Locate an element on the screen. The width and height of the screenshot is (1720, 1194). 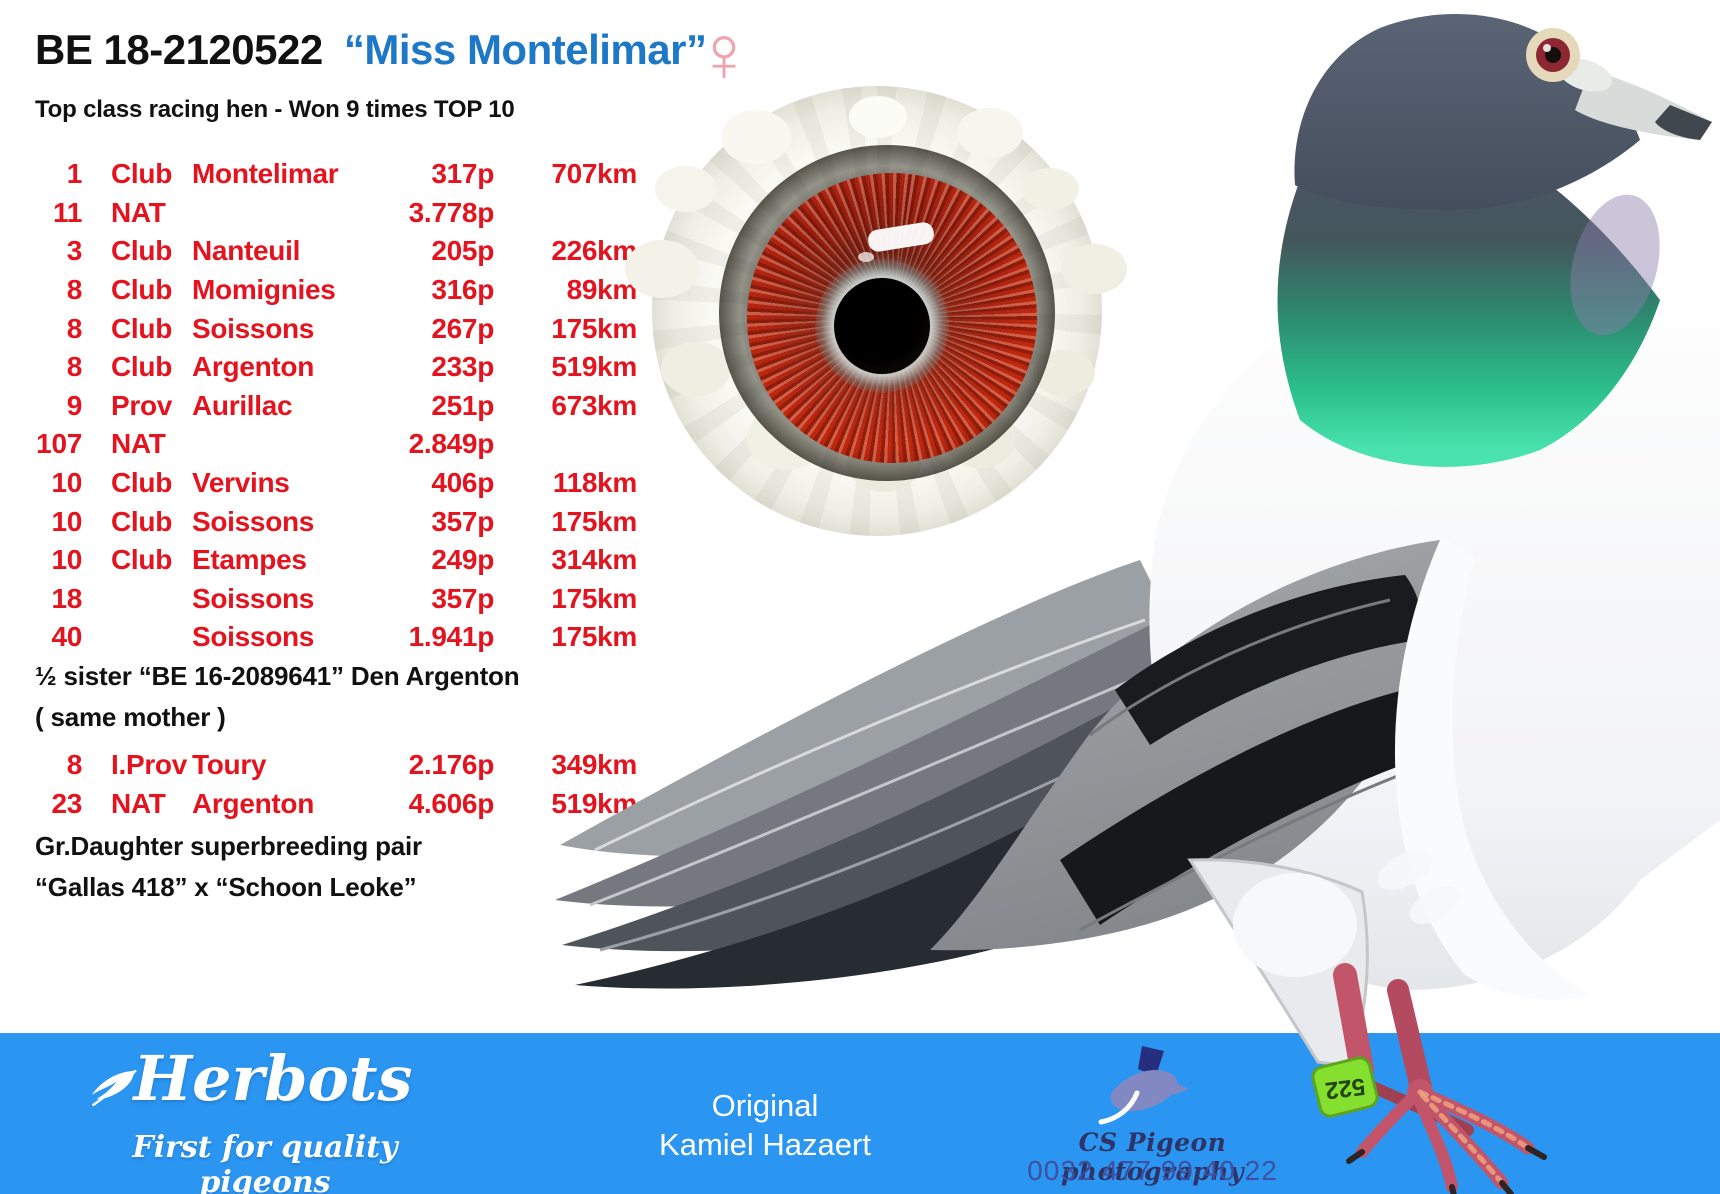
breeding-note-line2: “Gallas 418” x “Schoon Leoke” is located at coordinates (226, 887).